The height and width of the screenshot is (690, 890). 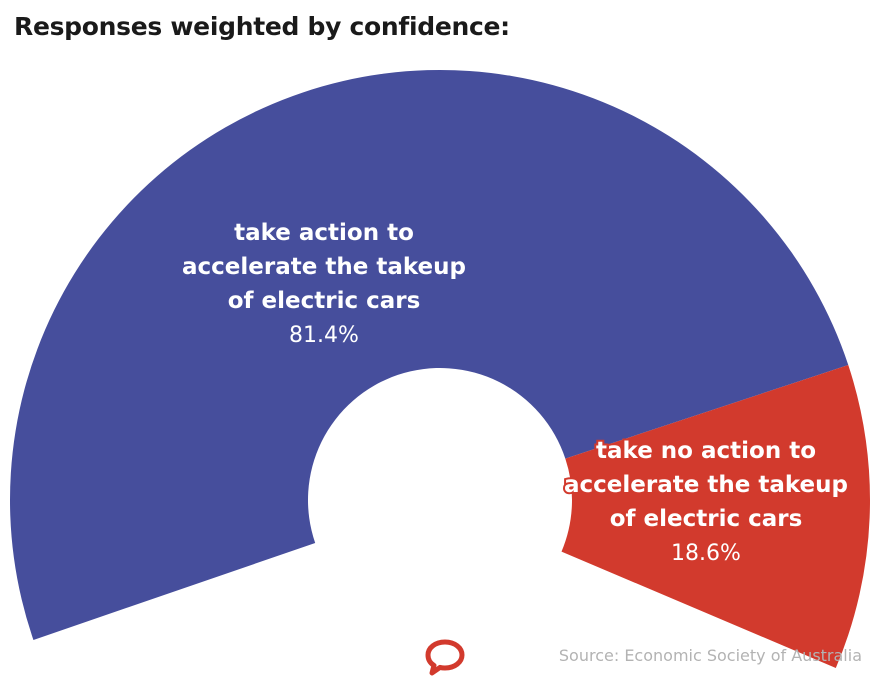 What do you see at coordinates (706, 451) in the screenshot?
I see `slice-label-line: take no action to` at bounding box center [706, 451].